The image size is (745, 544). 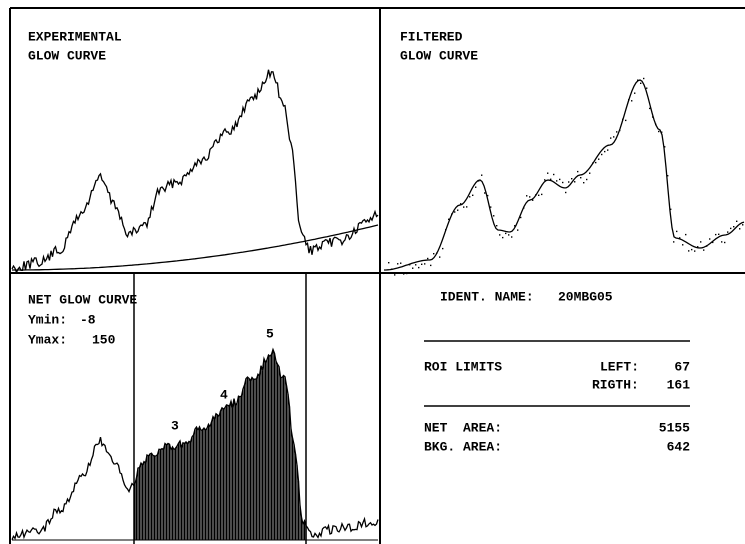 What do you see at coordinates (104, 339) in the screenshot?
I see `value: 150` at bounding box center [104, 339].